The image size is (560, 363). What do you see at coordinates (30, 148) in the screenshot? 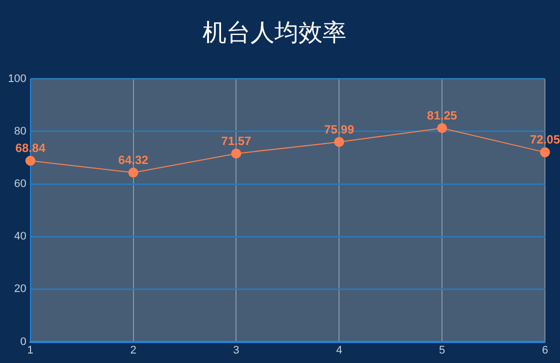
I see `data-label: 68.84` at bounding box center [30, 148].